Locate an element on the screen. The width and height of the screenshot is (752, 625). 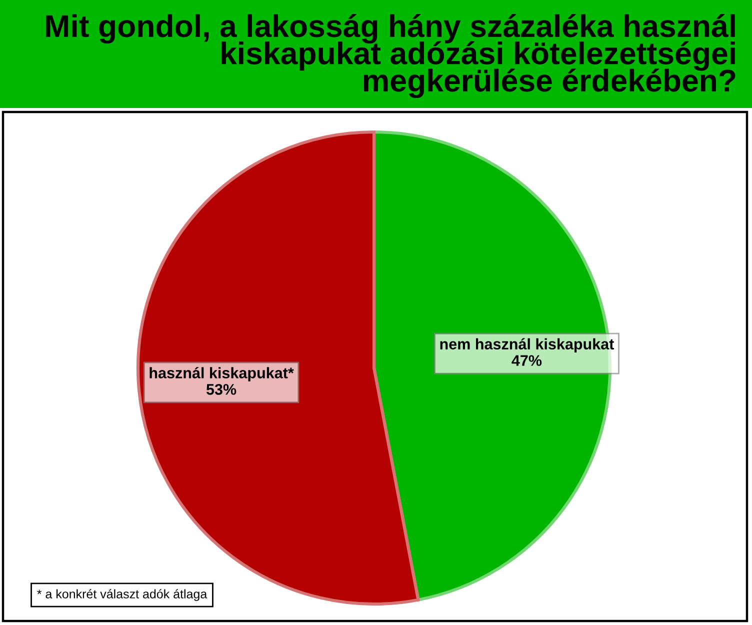
slice-label: használ kiskapukat* is located at coordinates (222, 374).